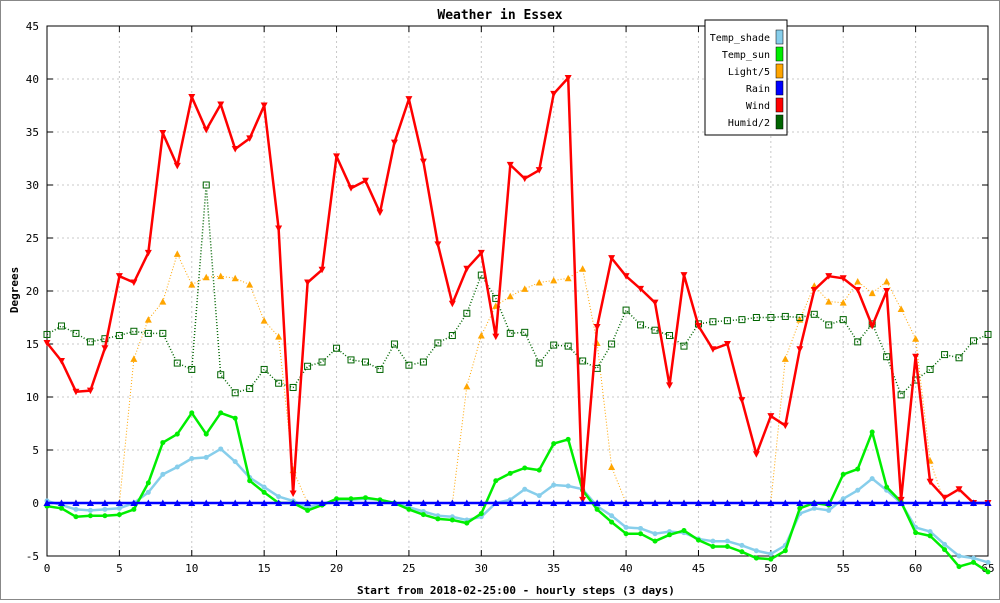  What do you see at coordinates (843, 568) in the screenshot?
I see `x-tick-label: 55` at bounding box center [843, 568].